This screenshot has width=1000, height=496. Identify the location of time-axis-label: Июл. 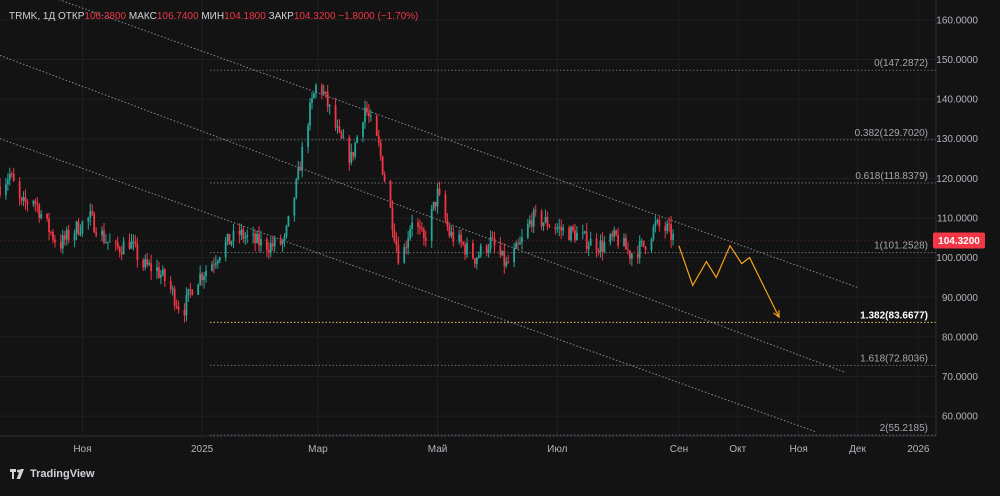
(557, 449).